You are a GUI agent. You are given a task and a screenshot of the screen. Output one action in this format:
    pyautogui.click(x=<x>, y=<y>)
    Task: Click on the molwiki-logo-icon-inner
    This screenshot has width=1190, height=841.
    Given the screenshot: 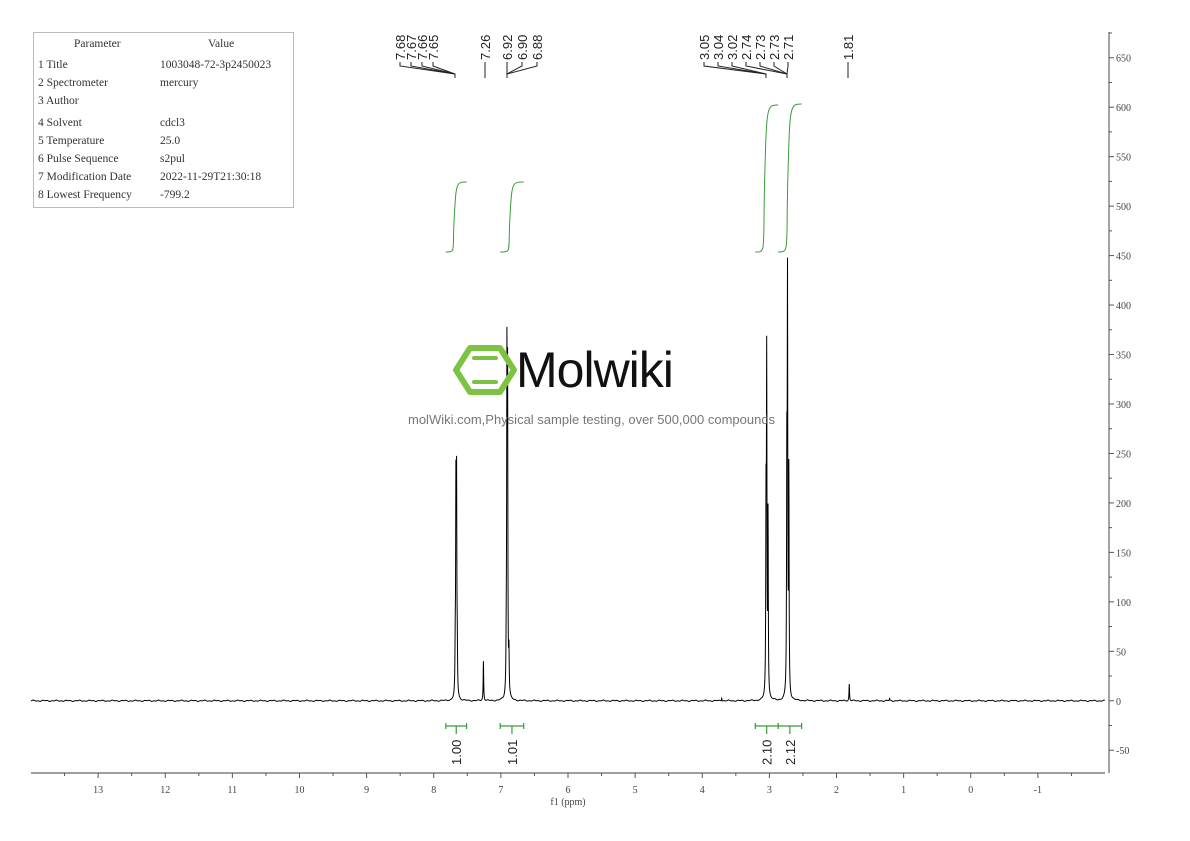 What is the action you would take?
    pyautogui.click(x=485, y=370)
    